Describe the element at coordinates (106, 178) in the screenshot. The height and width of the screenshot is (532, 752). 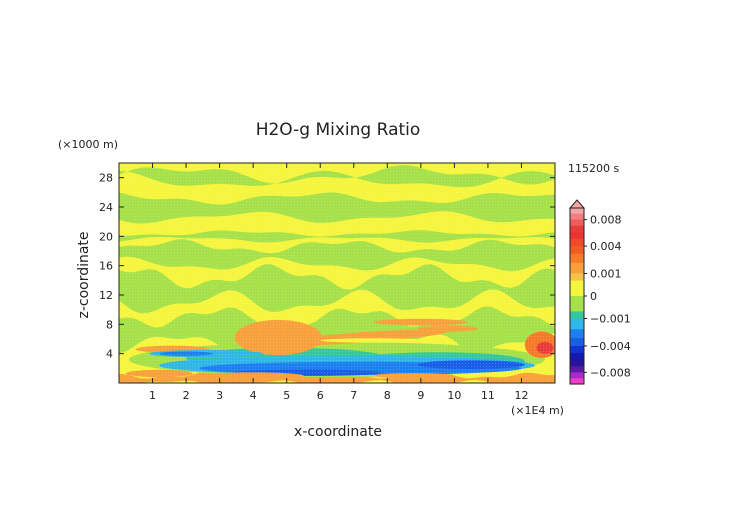
I see `y-tick-label: 28` at that location.